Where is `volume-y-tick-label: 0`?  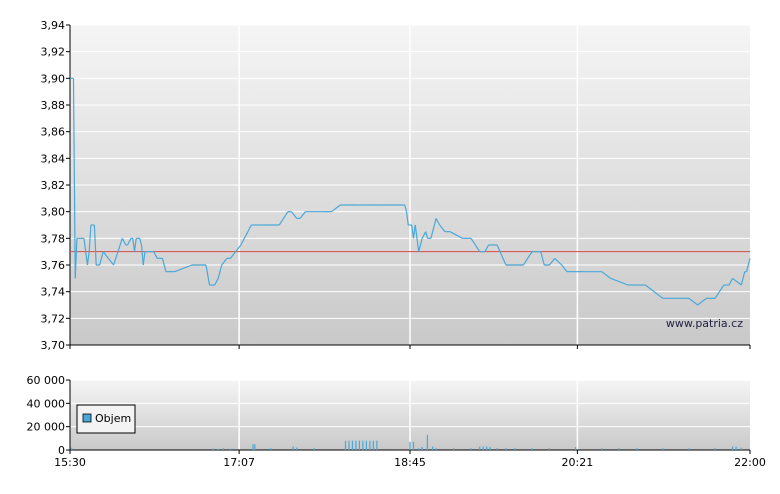
volume-y-tick-label: 0 is located at coordinates (61, 450).